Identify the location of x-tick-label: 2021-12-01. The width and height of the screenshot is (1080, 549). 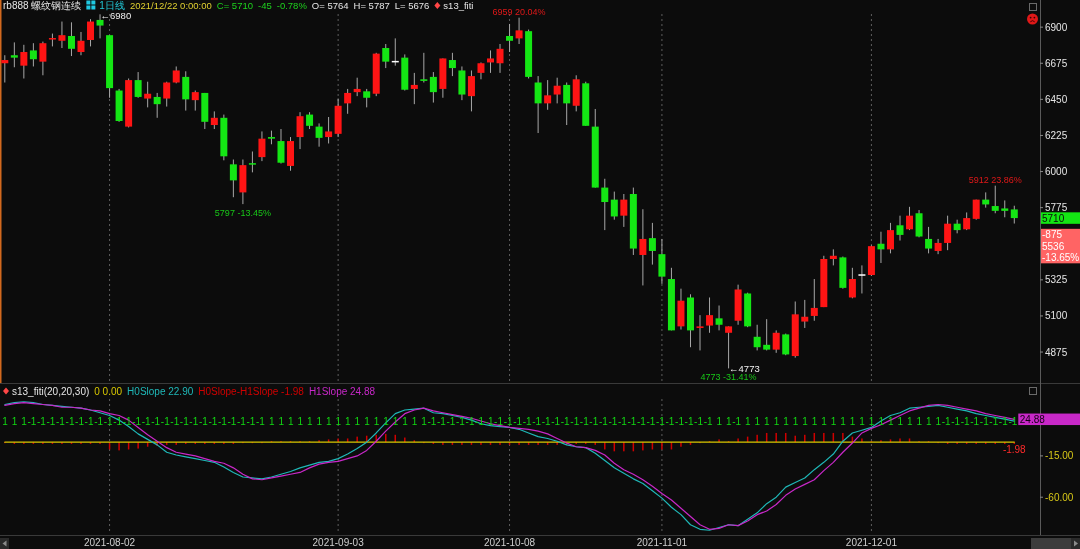
(871, 542).